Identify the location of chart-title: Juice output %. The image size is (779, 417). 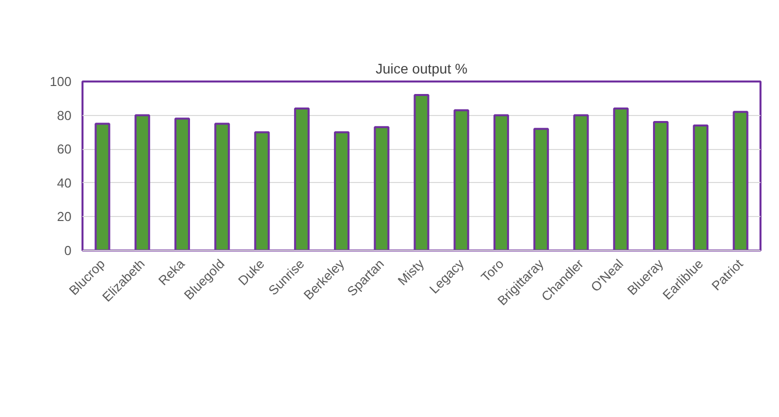
(422, 68).